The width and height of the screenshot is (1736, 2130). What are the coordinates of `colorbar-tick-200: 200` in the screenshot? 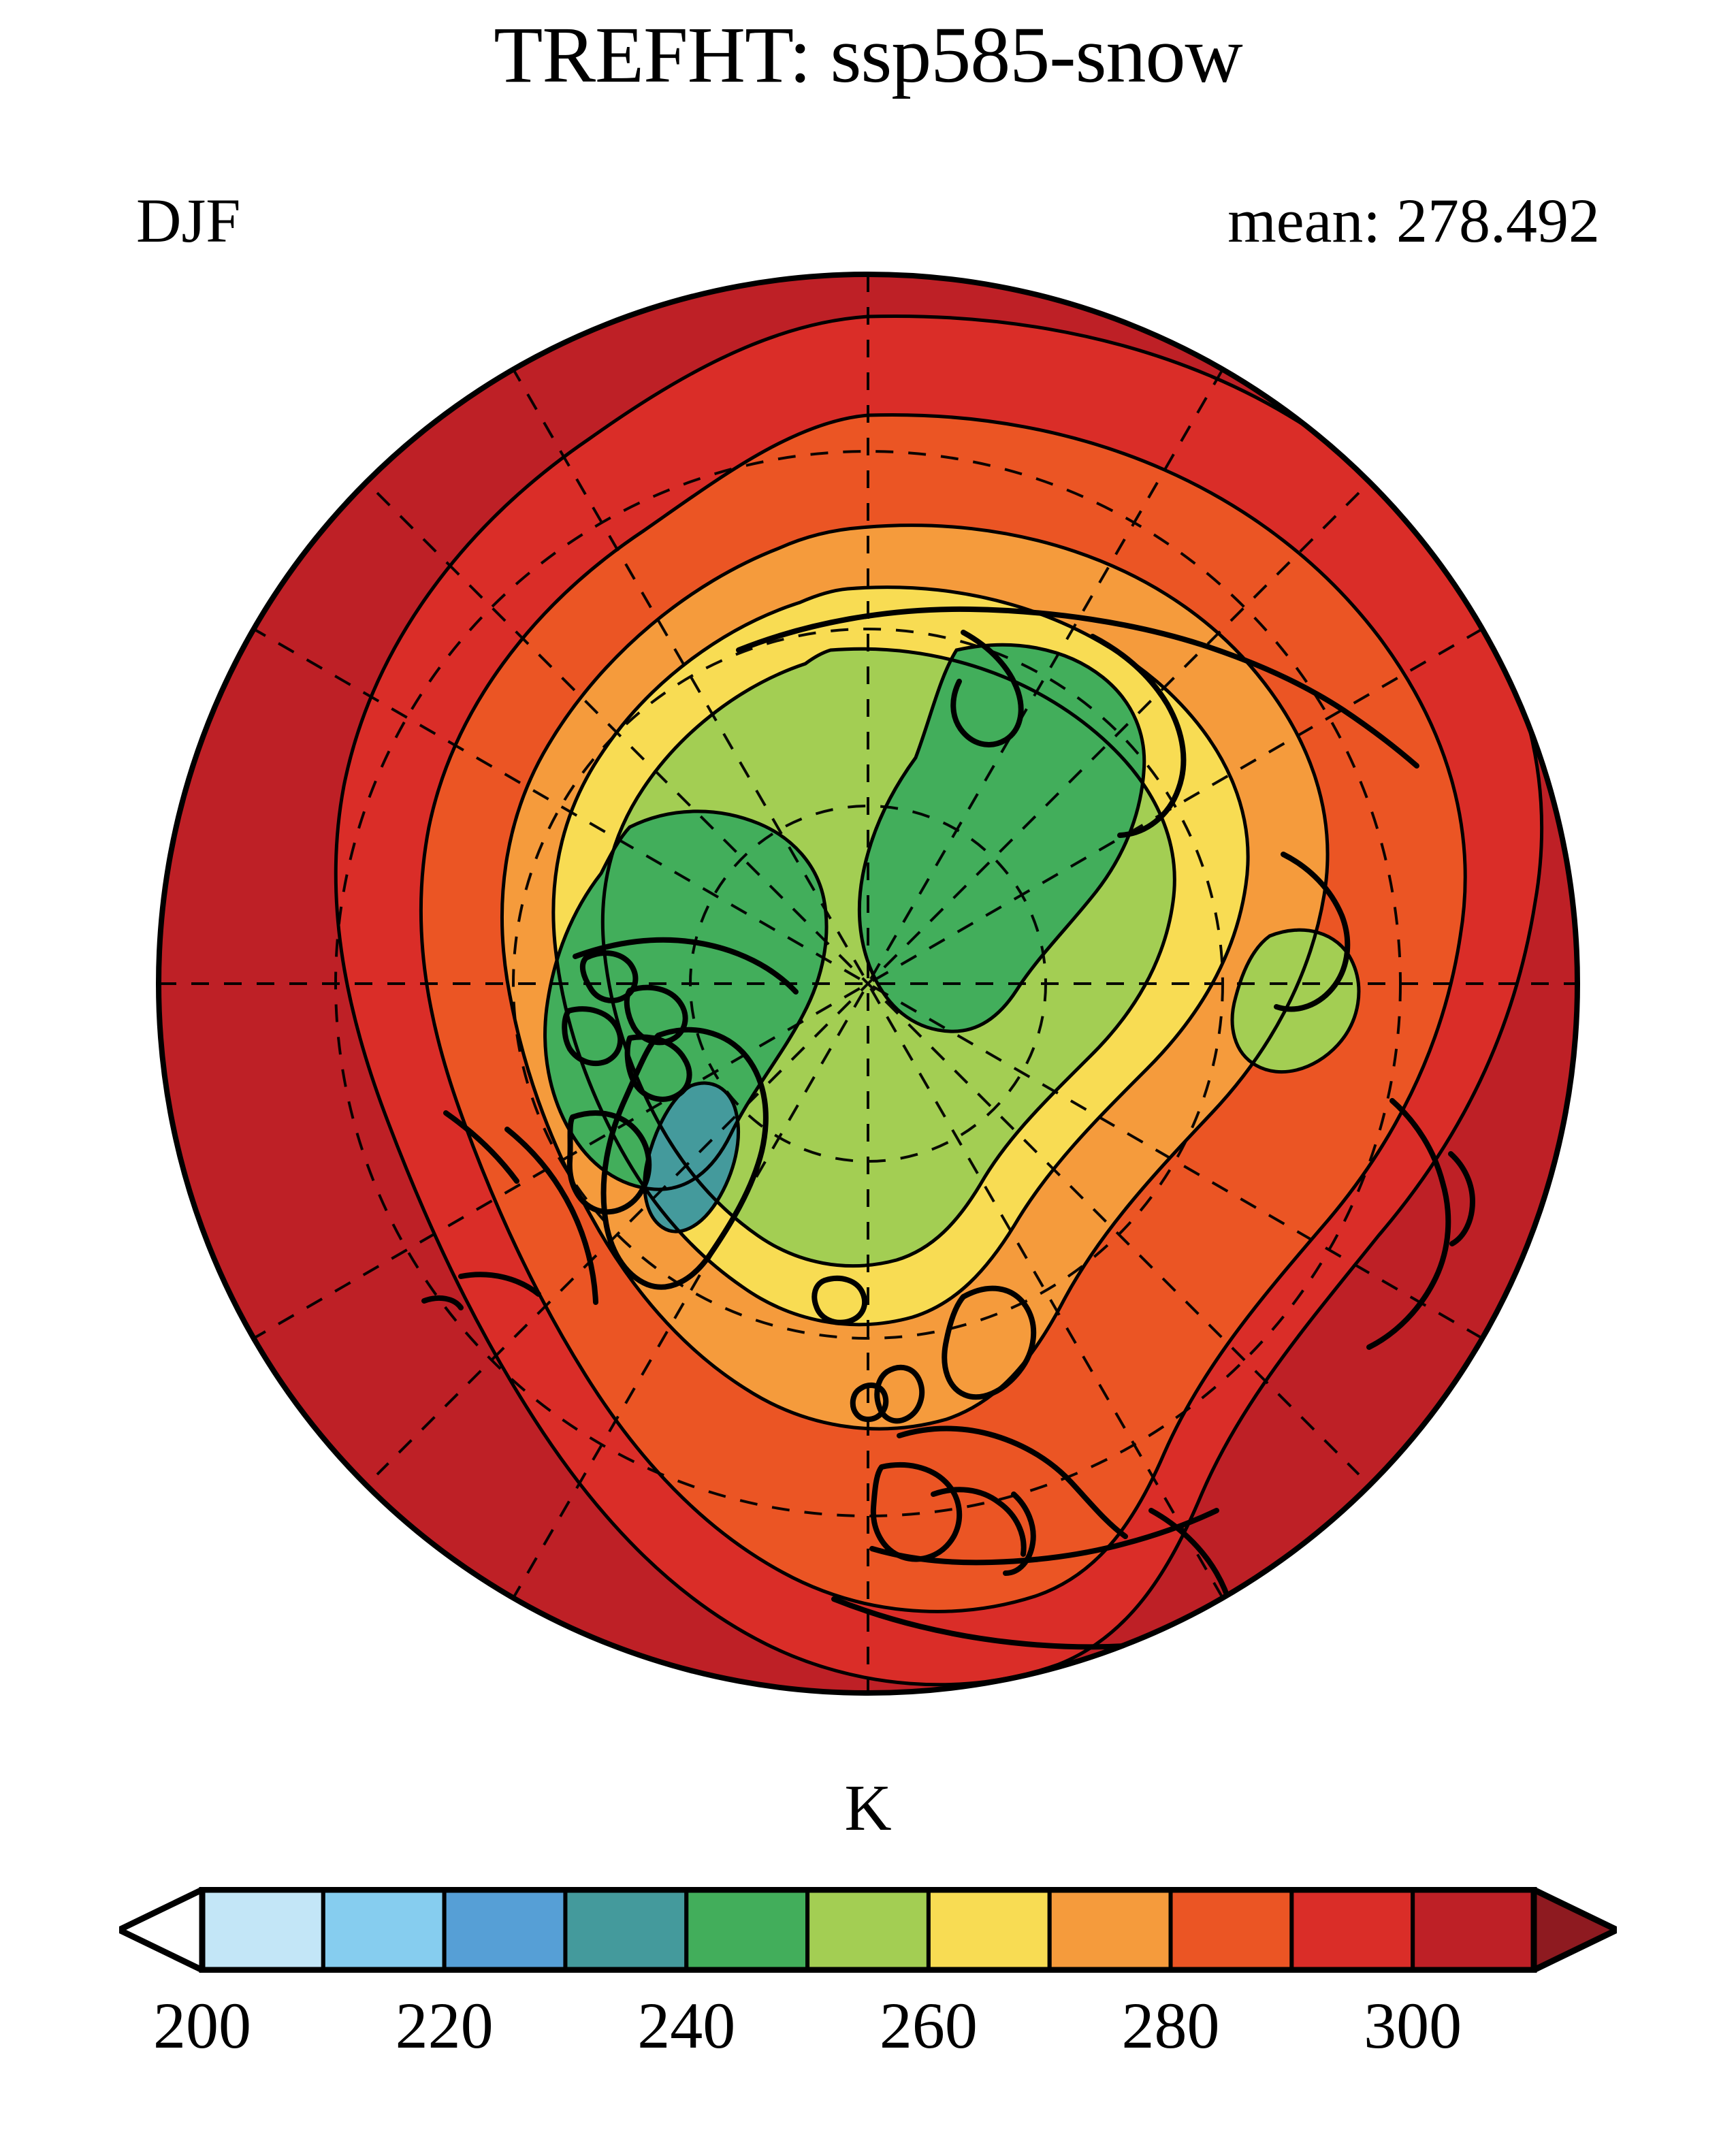 It's located at (202, 2025).